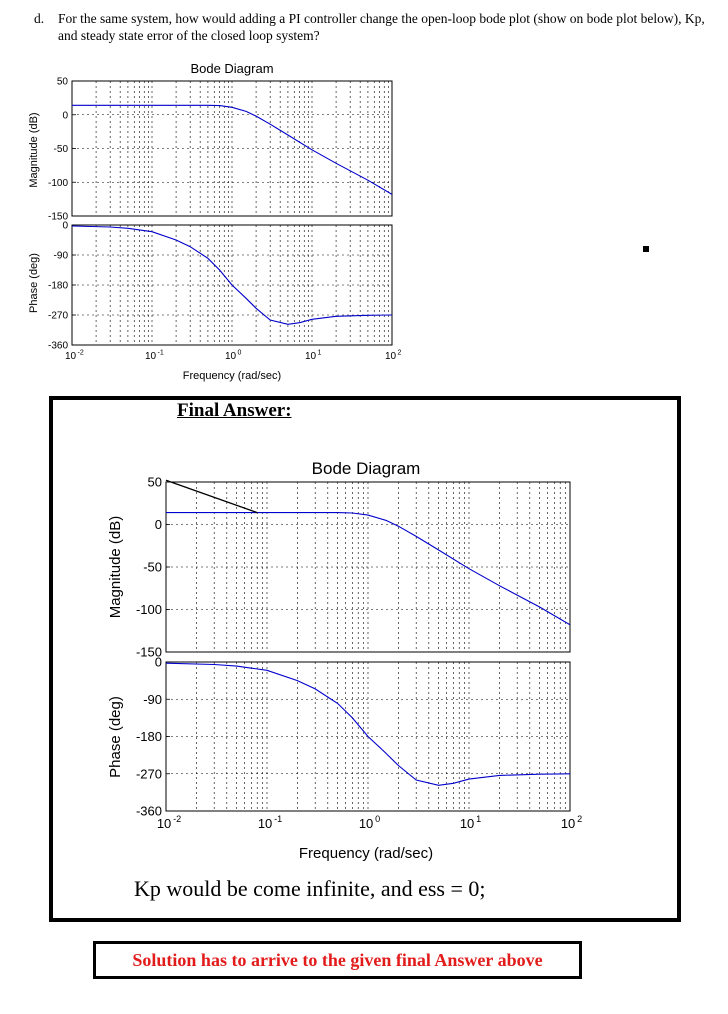 This screenshot has width=728, height=1014. What do you see at coordinates (400, 353) in the screenshot?
I see `top-xtick-exponent: 2` at bounding box center [400, 353].